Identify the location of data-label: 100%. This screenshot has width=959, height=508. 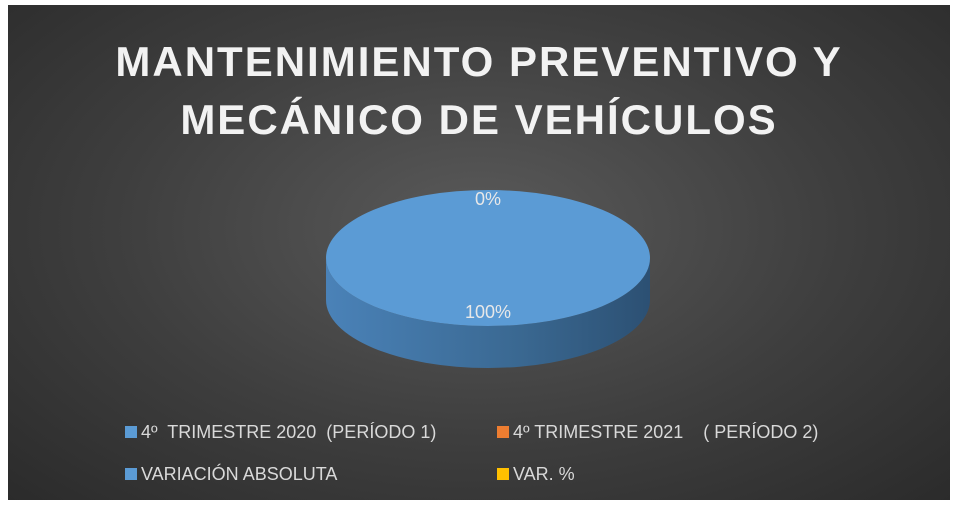
(488, 312).